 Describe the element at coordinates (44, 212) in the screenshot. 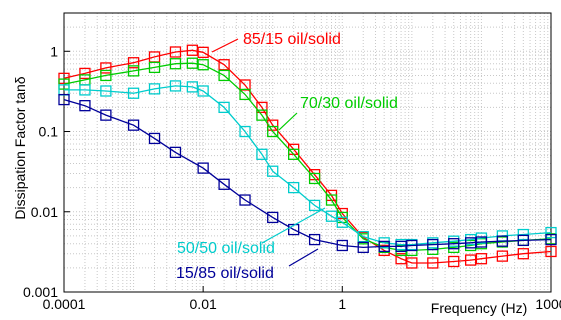

I see `y-tick-label: 0.01` at that location.